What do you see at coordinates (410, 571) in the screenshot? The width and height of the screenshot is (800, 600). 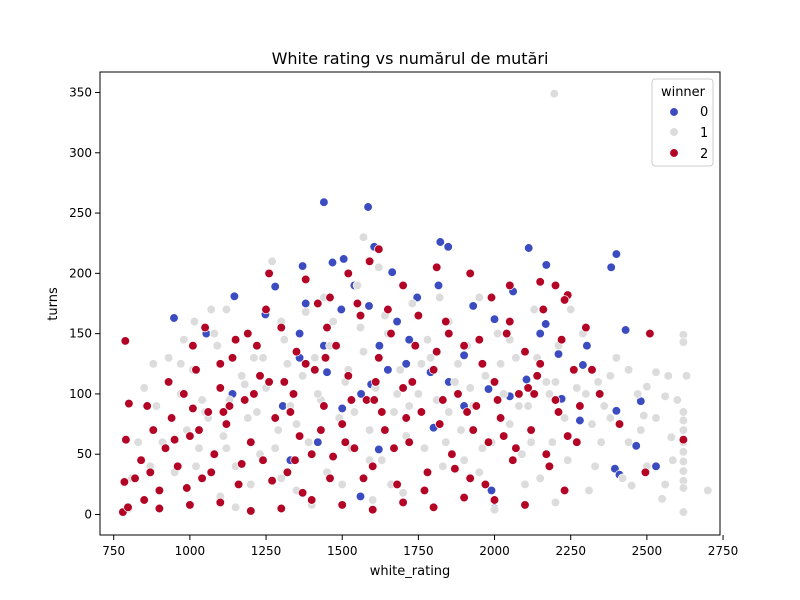 I see `x-axis-label: white_rating` at bounding box center [410, 571].